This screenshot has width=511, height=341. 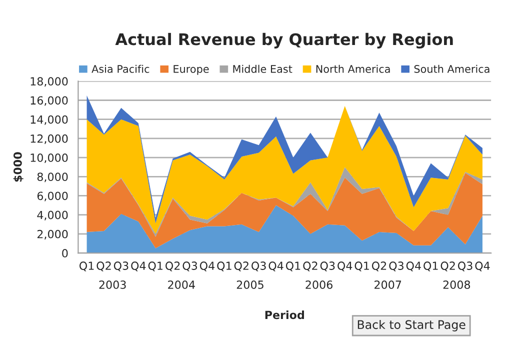 What do you see at coordinates (181, 284) in the screenshot?
I see `text: 2004` at bounding box center [181, 284].